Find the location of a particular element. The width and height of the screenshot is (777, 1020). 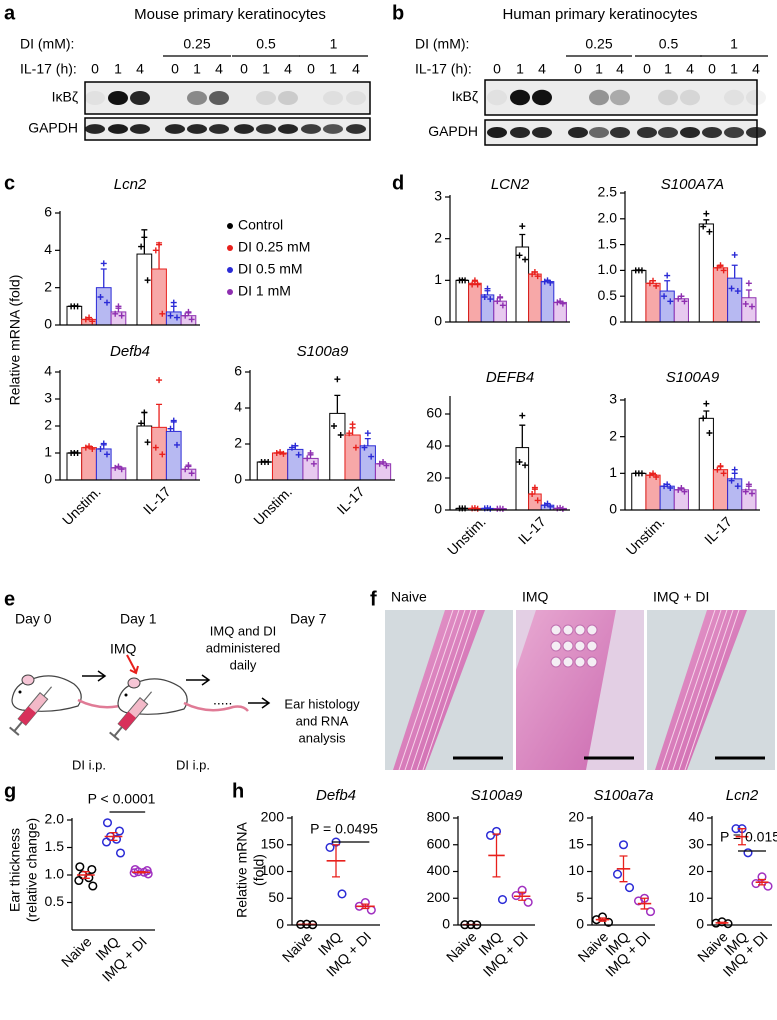

y-axis-label: Relative mRNA is located at coordinates (242, 870).